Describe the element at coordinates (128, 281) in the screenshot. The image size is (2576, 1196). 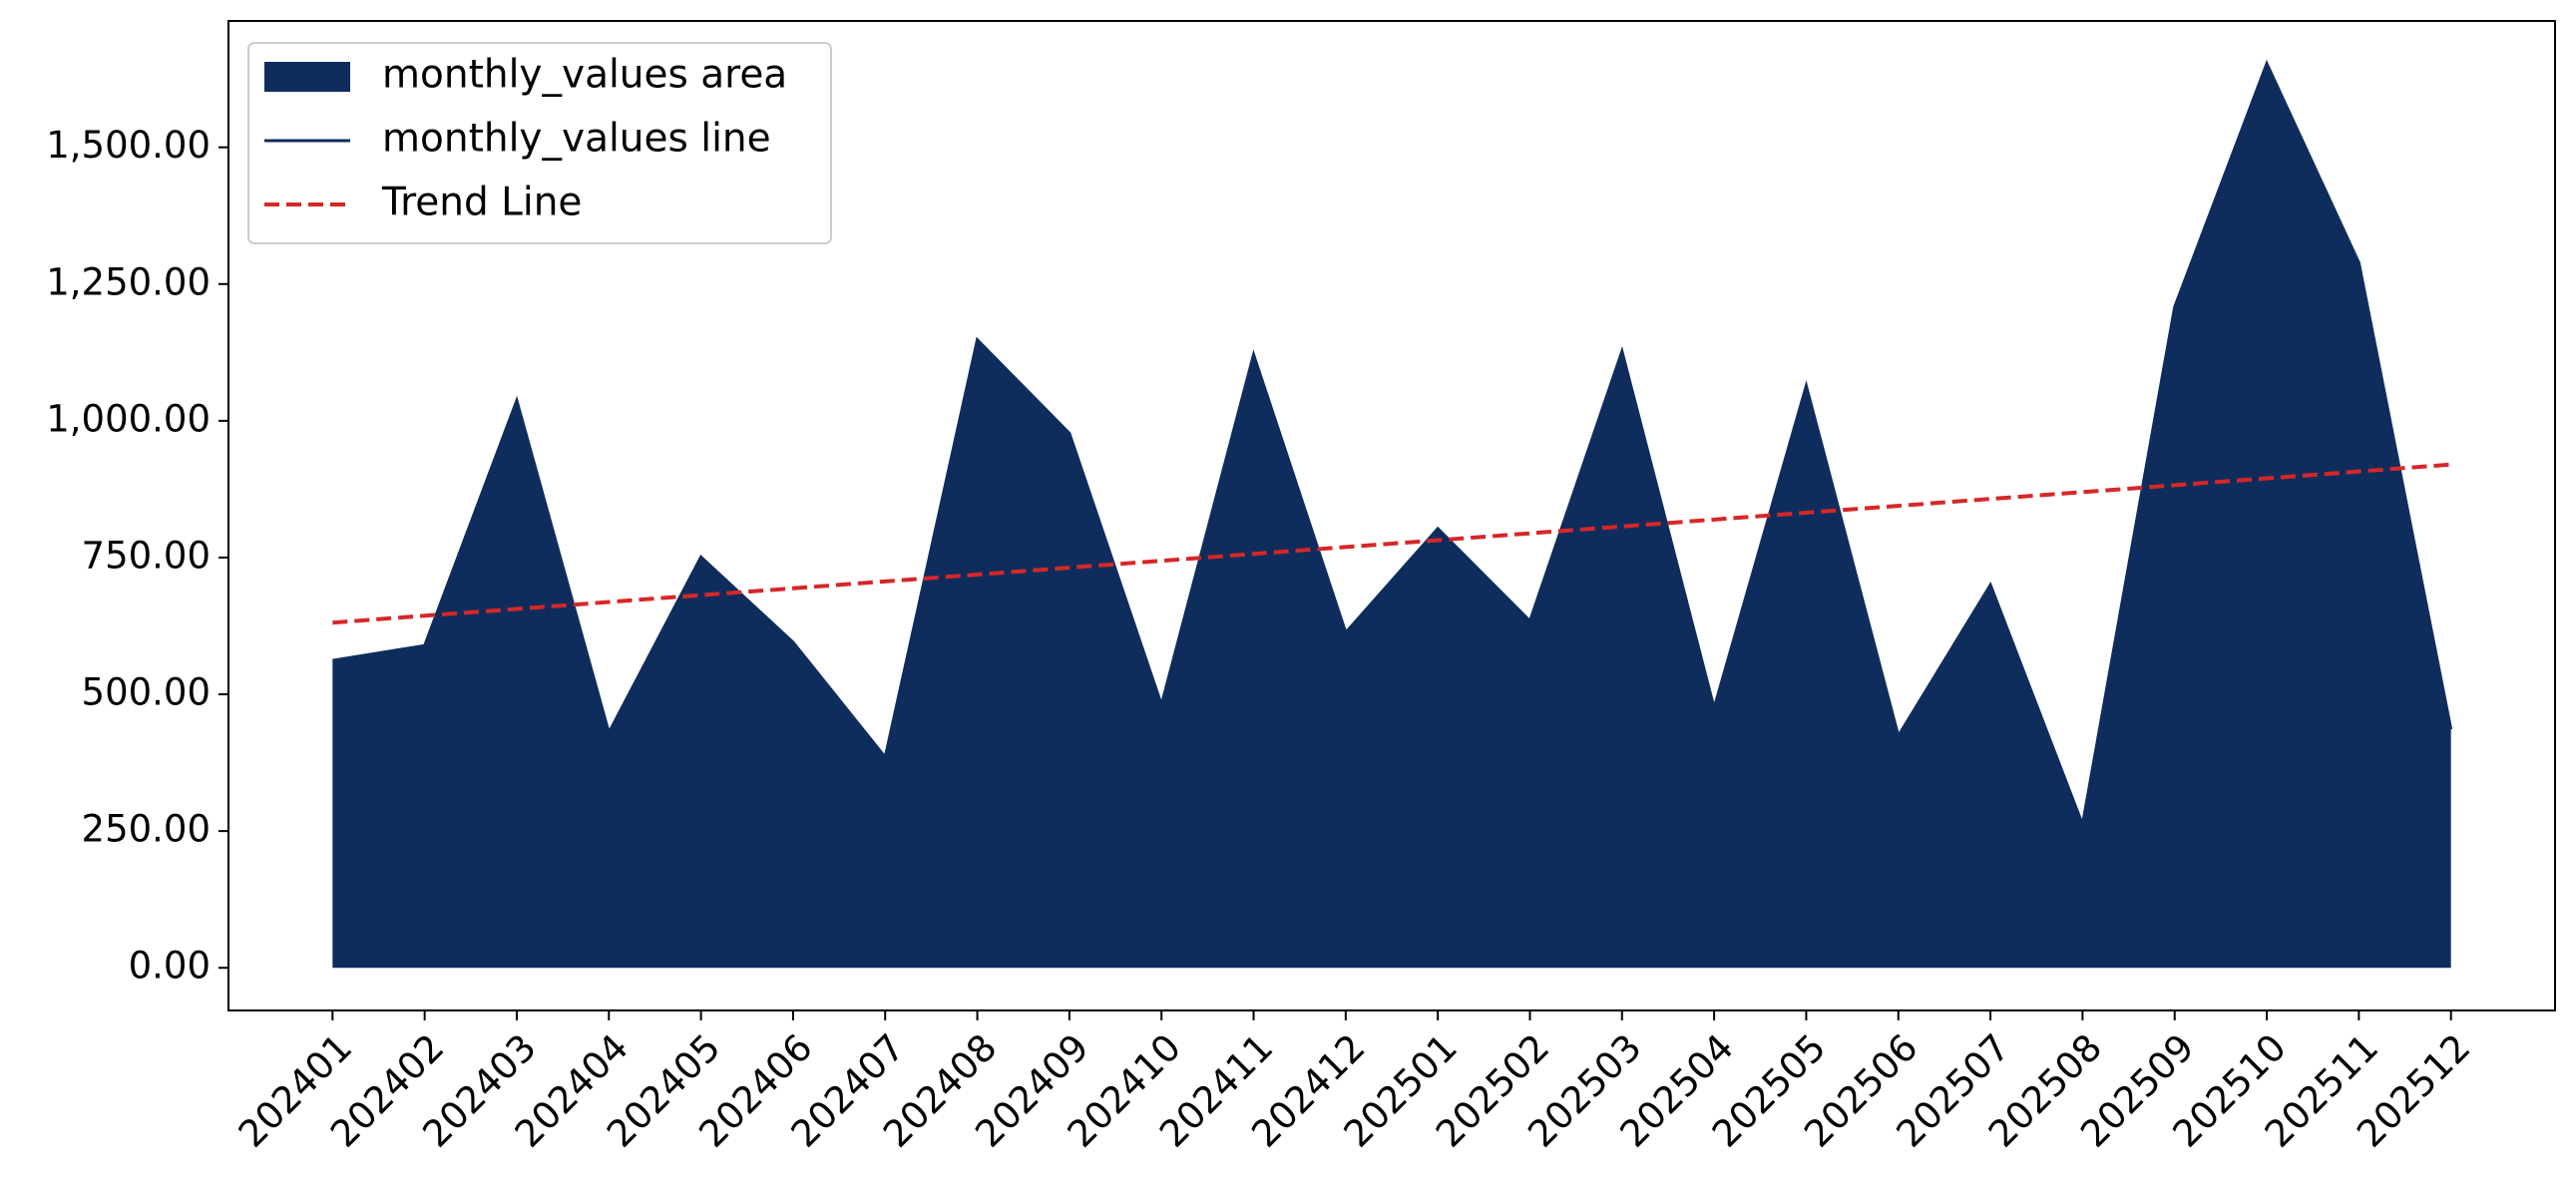
I see `y-tick-label: 1,250.00` at that location.